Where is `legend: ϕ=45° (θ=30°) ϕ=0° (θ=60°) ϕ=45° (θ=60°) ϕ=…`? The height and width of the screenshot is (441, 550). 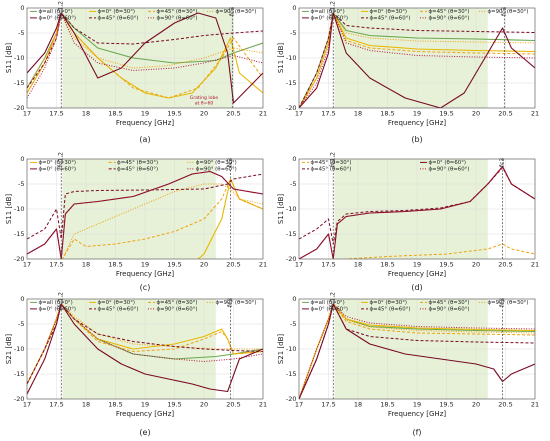 legend: ϕ=45° (θ=30°) ϕ=0° (θ=60°) ϕ=45° (θ=60°) ϕ=… is located at coordinates (385, 166).